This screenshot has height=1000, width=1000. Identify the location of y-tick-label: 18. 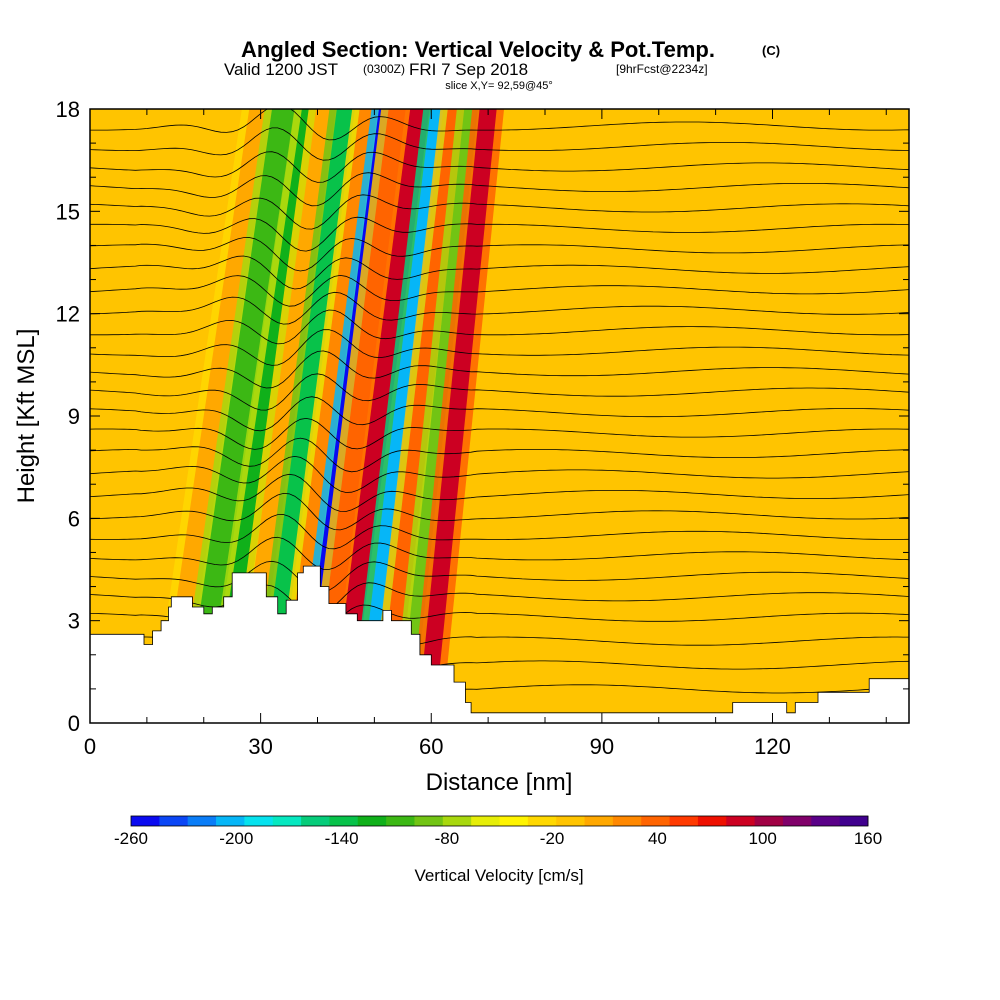
(68, 109).